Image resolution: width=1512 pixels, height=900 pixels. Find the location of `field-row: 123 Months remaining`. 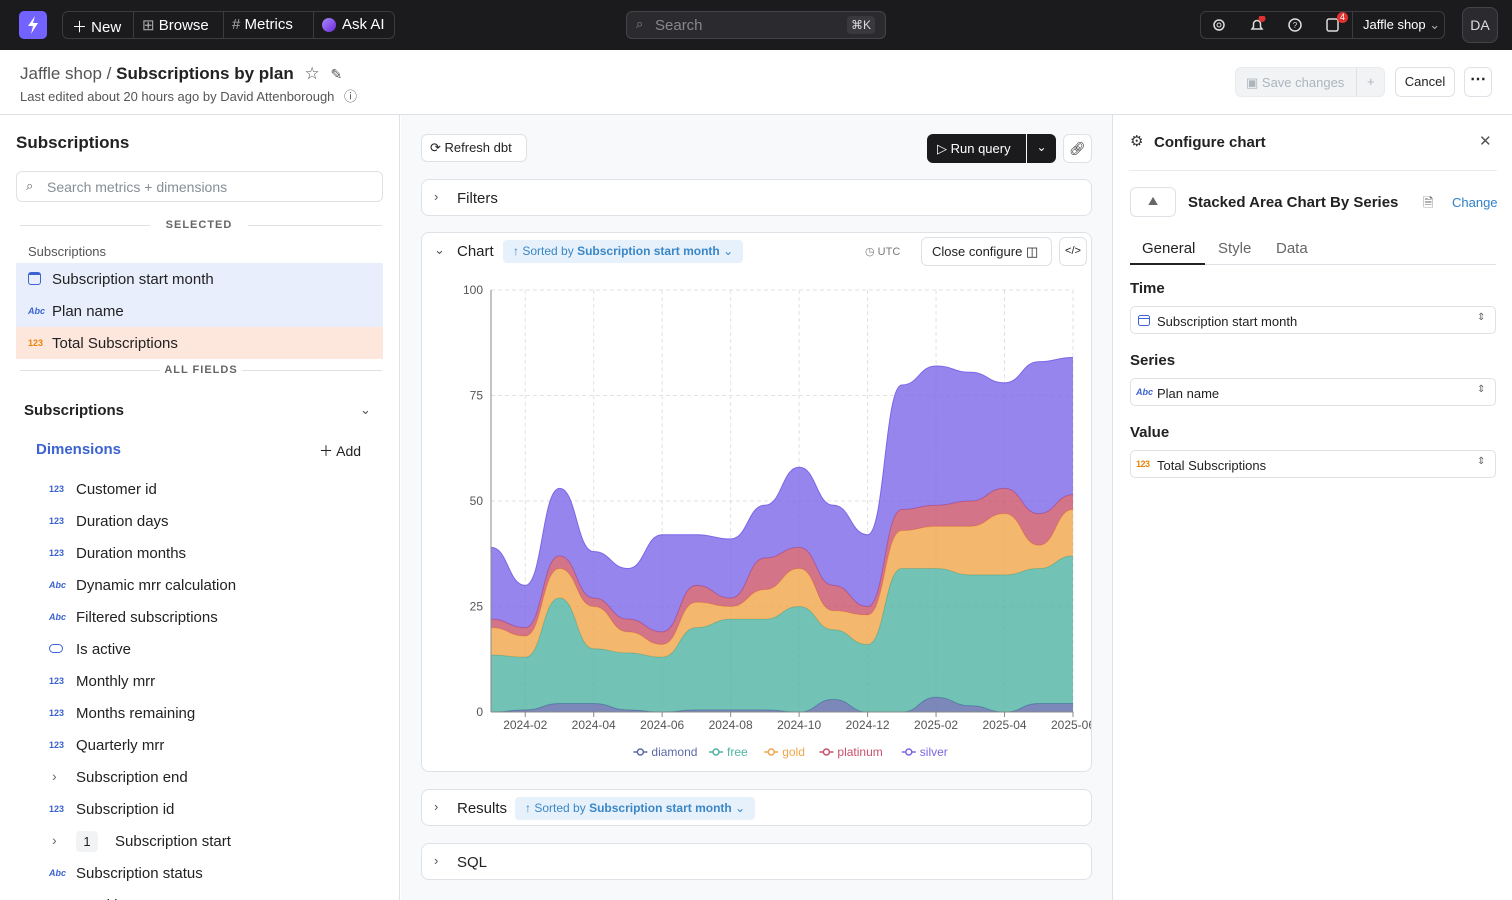

field-row: 123 Months remaining is located at coordinates (199, 713).